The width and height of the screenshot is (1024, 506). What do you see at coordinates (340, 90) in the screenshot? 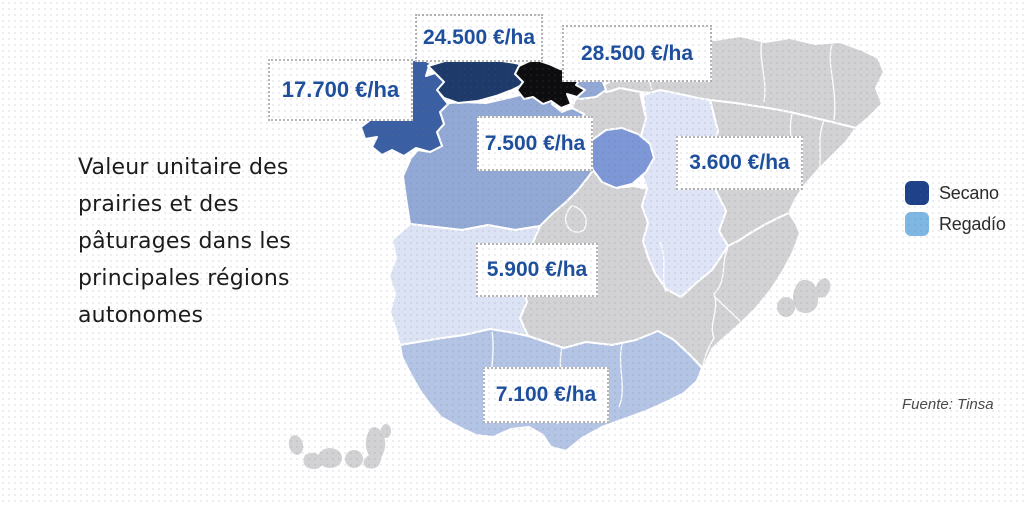
I see `value-label-galicia: 17.700 €/ha` at bounding box center [340, 90].